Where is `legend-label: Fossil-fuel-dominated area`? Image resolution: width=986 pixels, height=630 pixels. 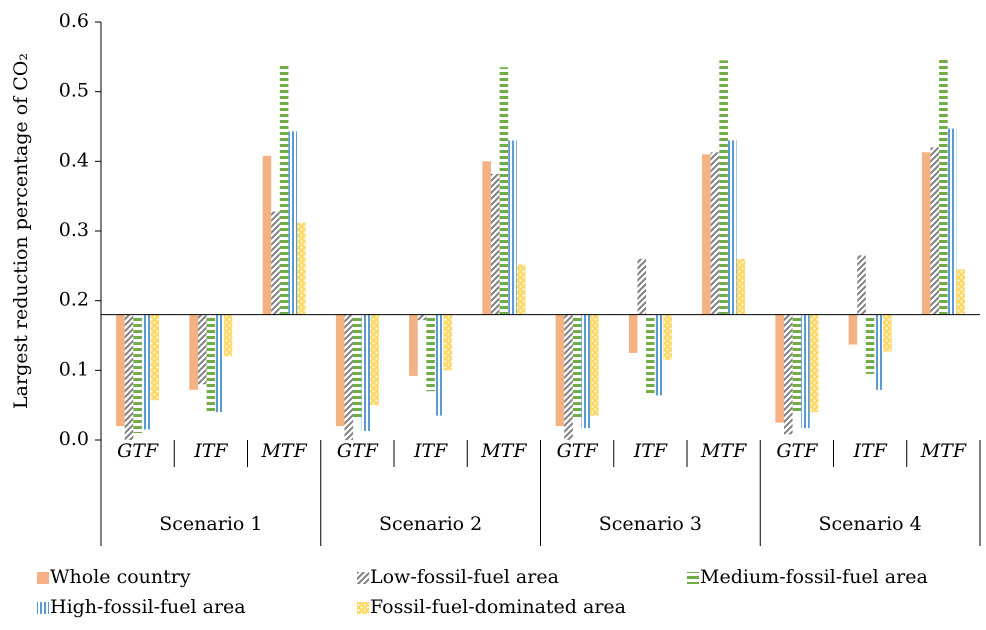 legend-label: Fossil-fuel-dominated area is located at coordinates (498, 607).